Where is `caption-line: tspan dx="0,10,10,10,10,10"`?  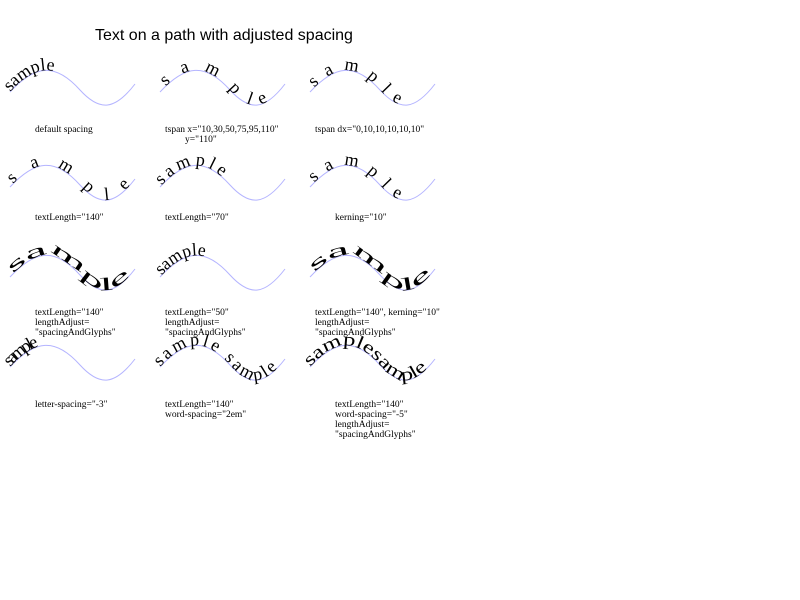 caption-line: tspan dx="0,10,10,10,10,10" is located at coordinates (369, 130).